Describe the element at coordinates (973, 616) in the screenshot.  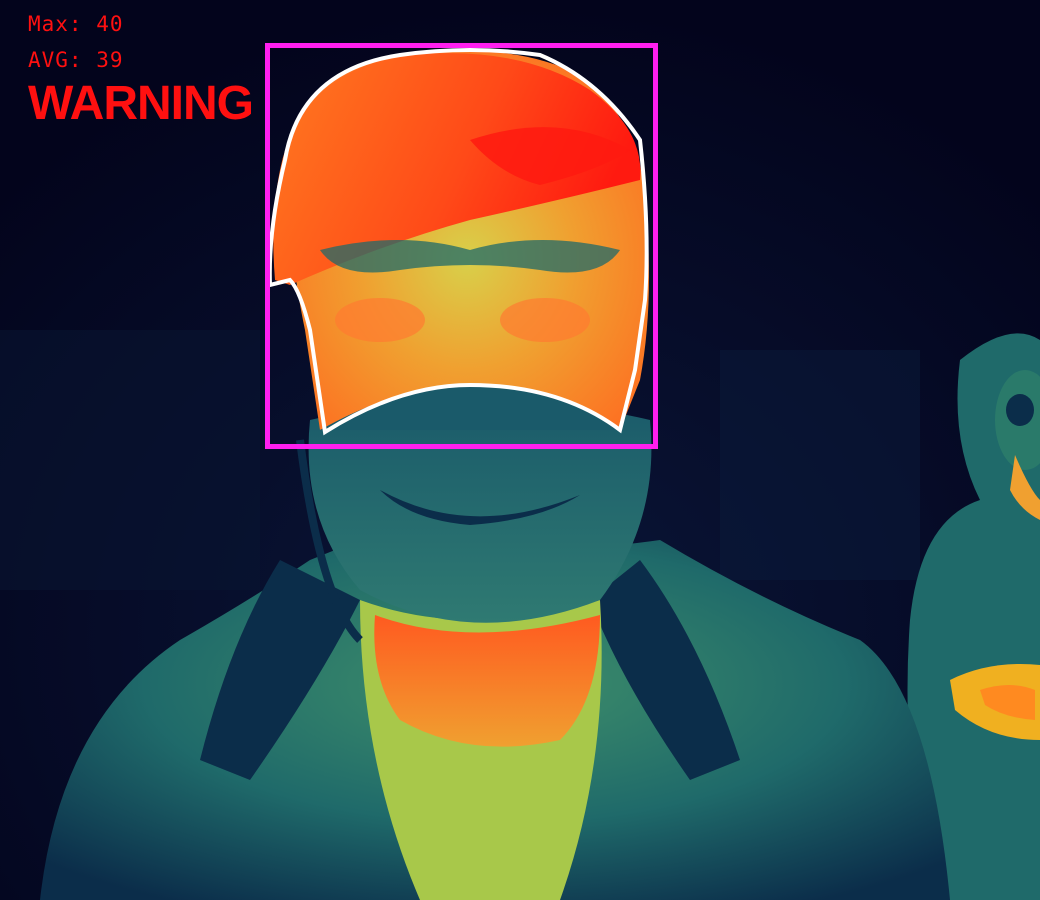
I see `background-person` at that location.